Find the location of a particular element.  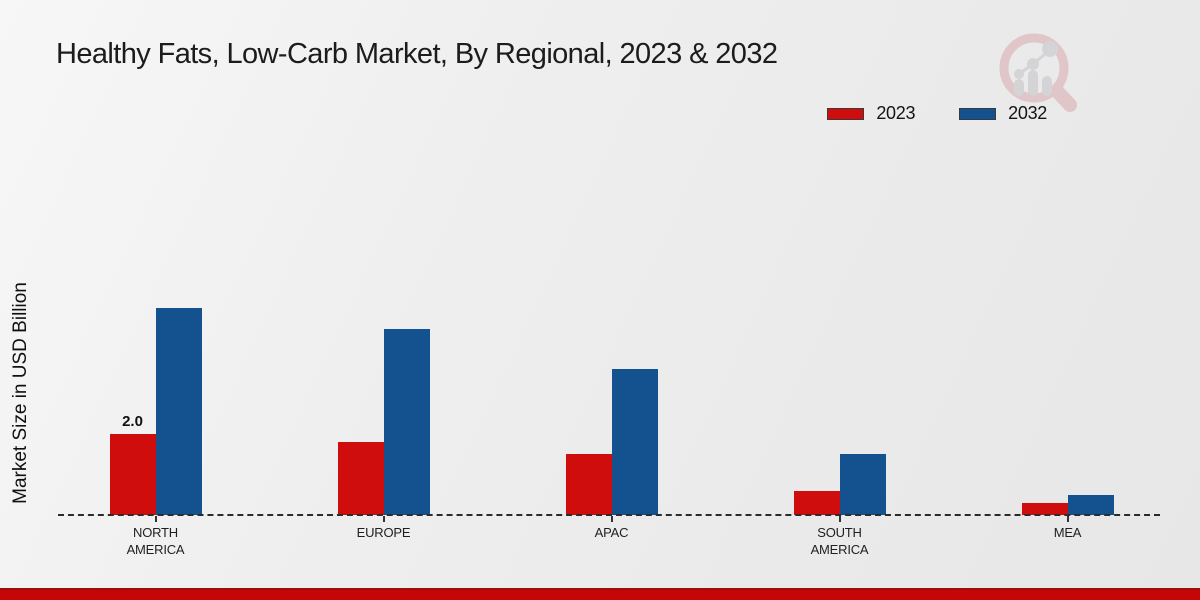

bar-2023-mea is located at coordinates (1044, 508).